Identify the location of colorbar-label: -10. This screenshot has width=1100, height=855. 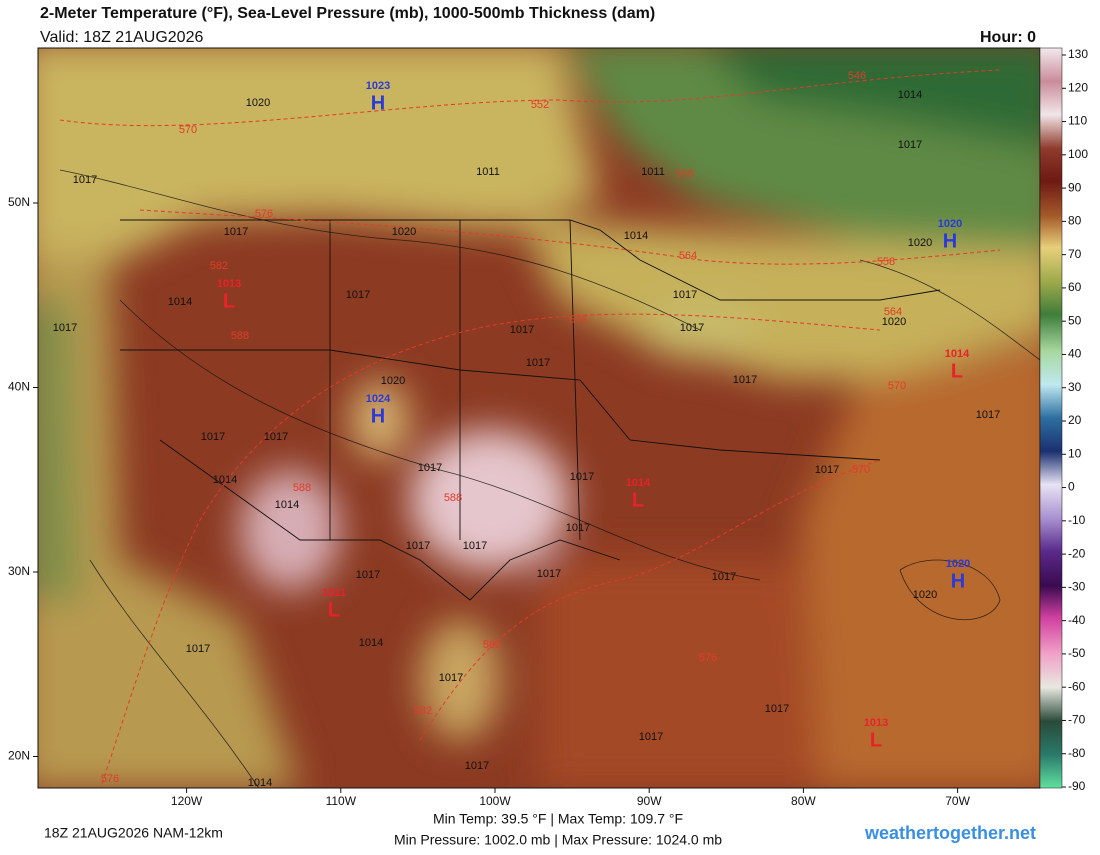
(1077, 520).